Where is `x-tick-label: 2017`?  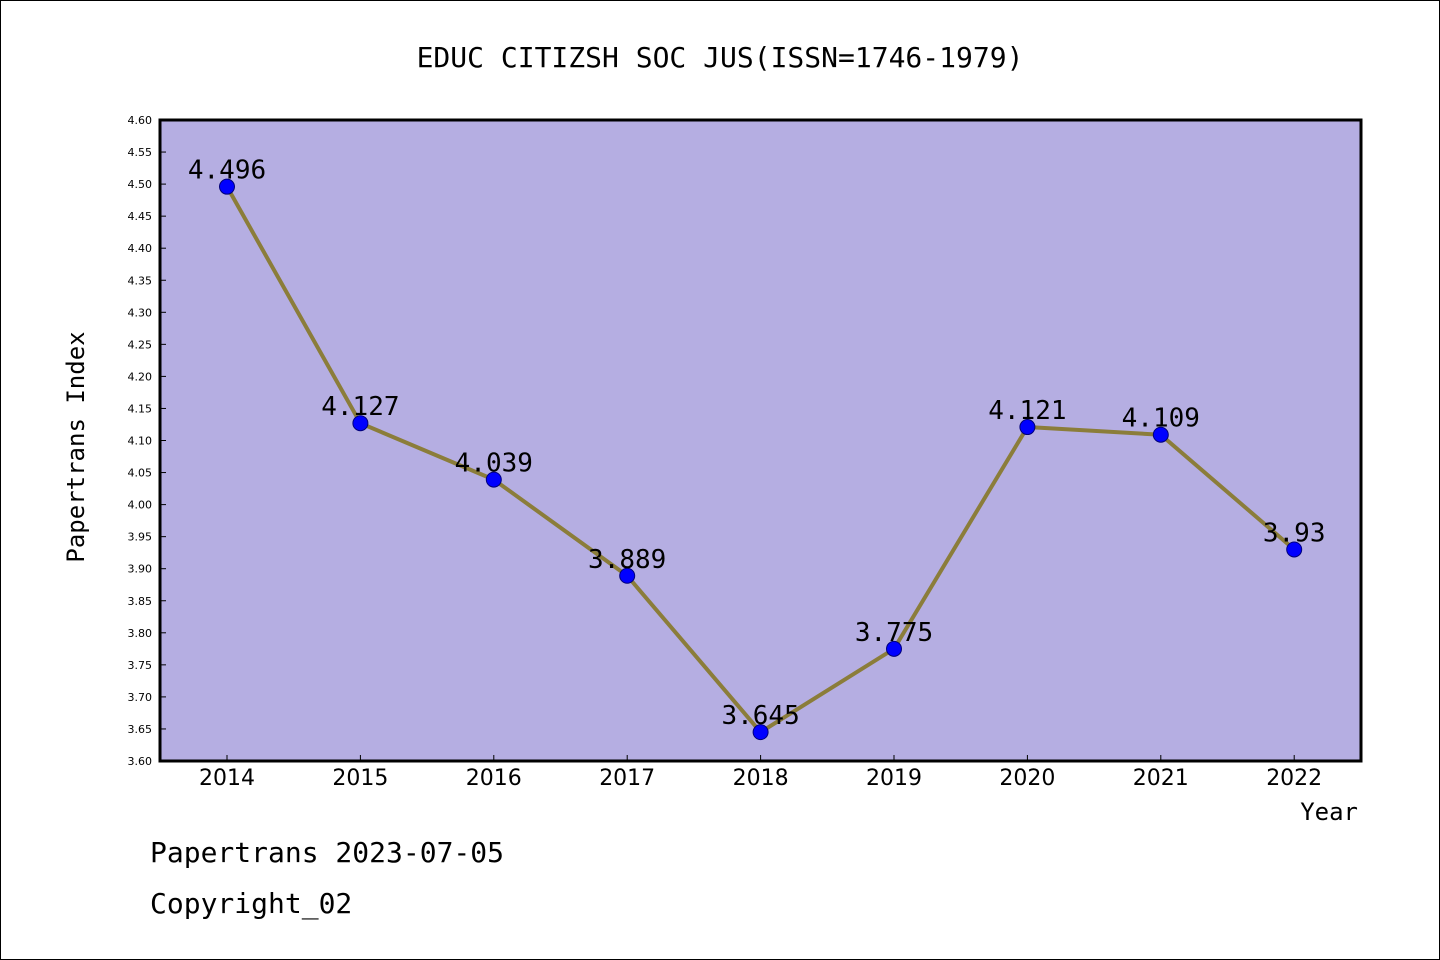
x-tick-label: 2017 is located at coordinates (627, 778).